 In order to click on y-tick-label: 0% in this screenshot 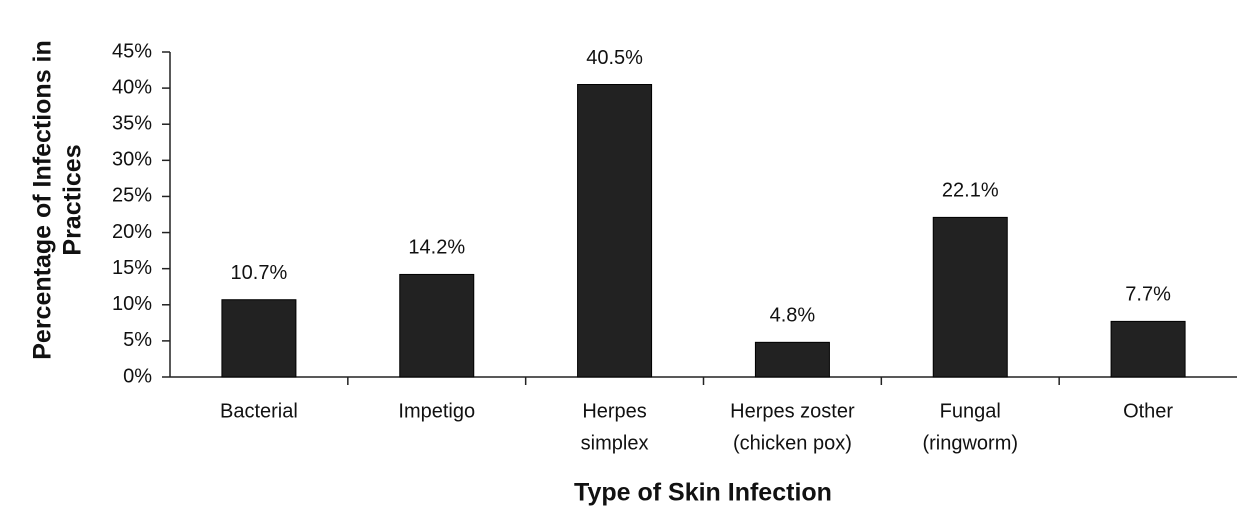, I will do `click(137, 376)`.